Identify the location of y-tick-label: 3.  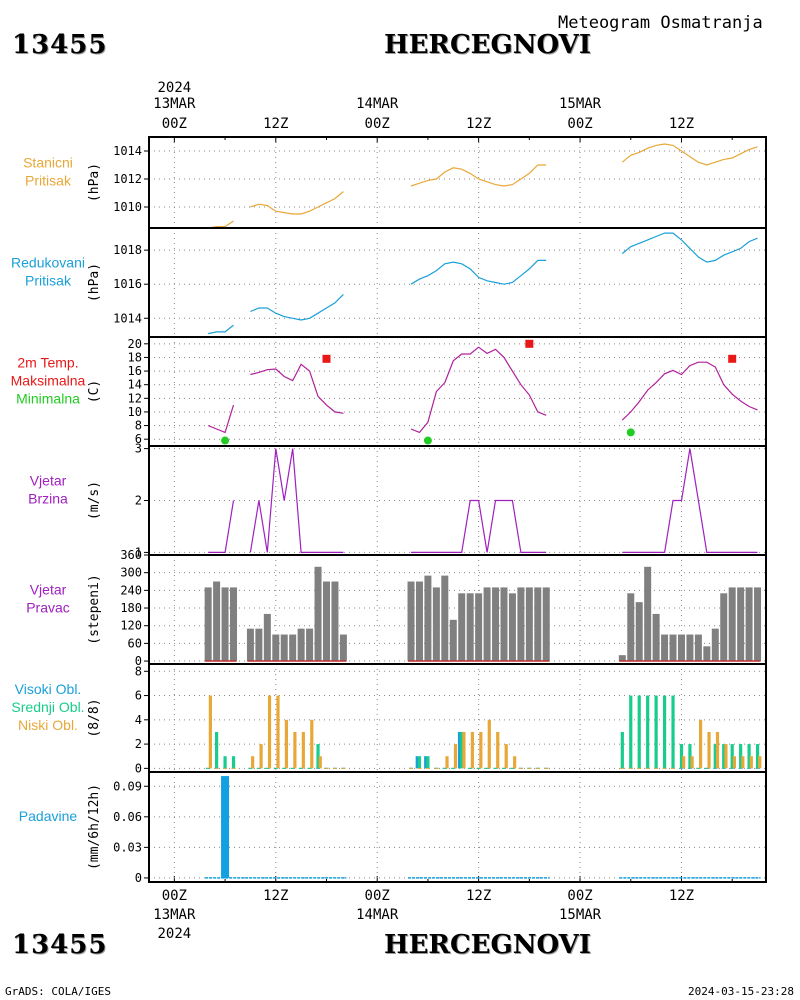
(138, 449).